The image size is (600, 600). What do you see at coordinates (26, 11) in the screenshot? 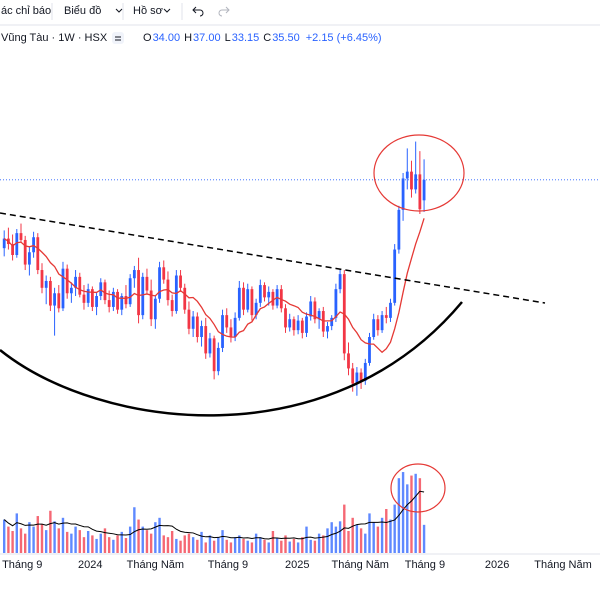
I see `toolbar-indicators: ác chỉ báo` at bounding box center [26, 11].